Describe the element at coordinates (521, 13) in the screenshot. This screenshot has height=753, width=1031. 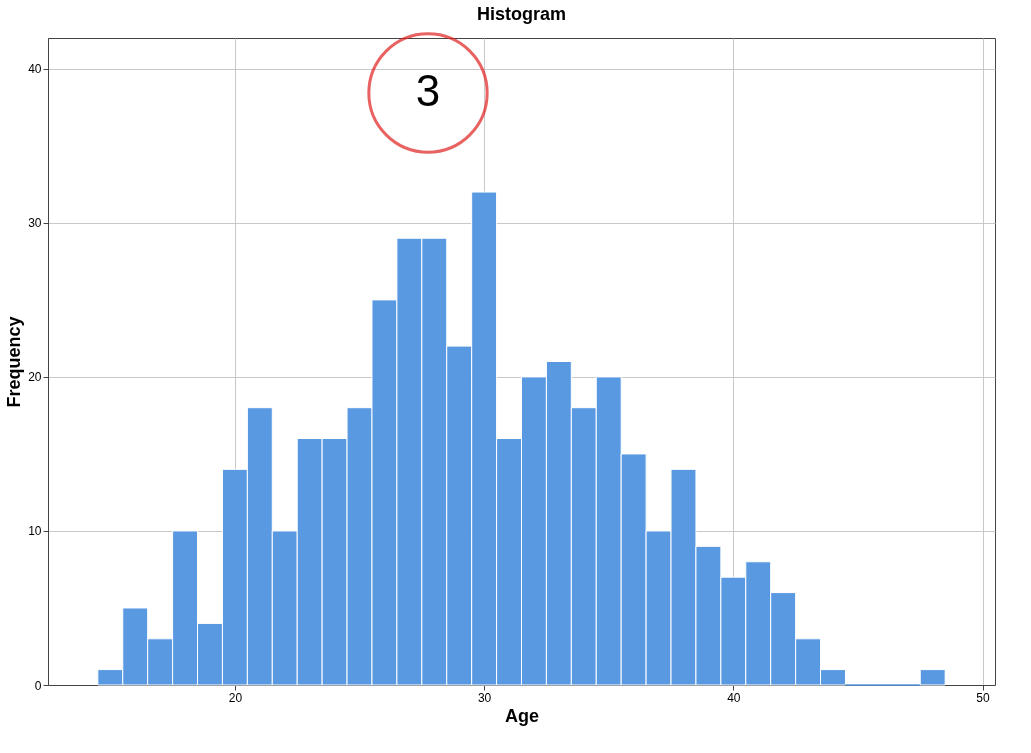
I see `chart-title: Histogram` at that location.